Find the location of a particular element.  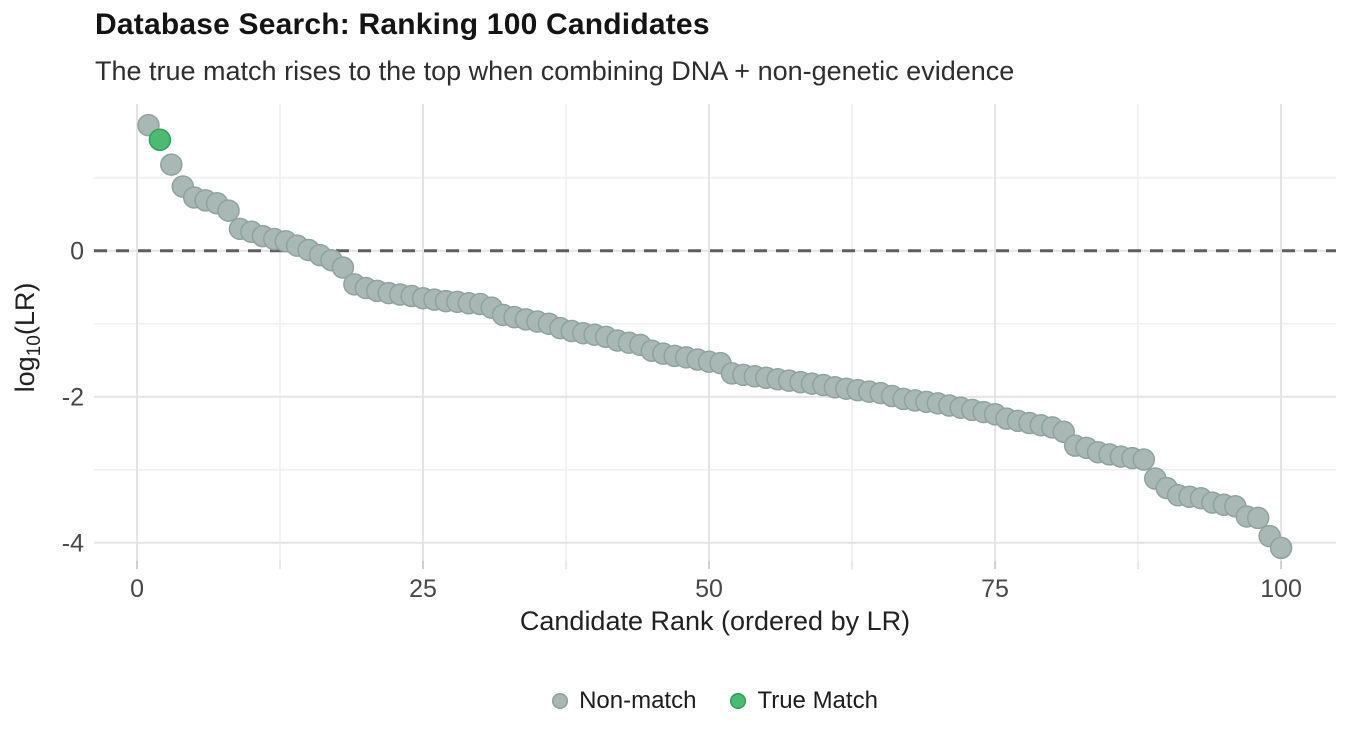

x-tick-label: 75 is located at coordinates (995, 589).